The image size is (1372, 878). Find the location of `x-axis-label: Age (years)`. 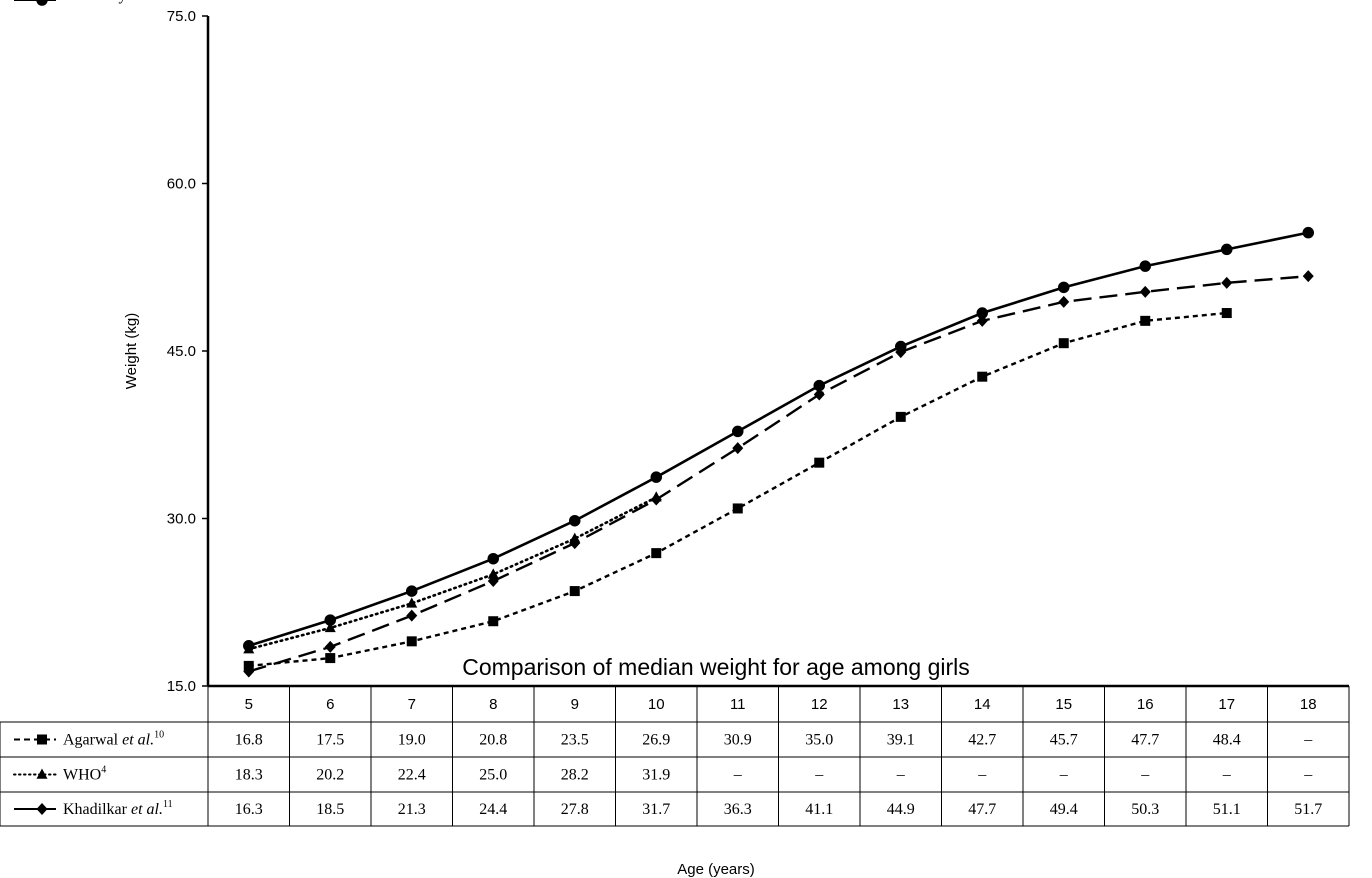

x-axis-label: Age (years) is located at coordinates (716, 869).